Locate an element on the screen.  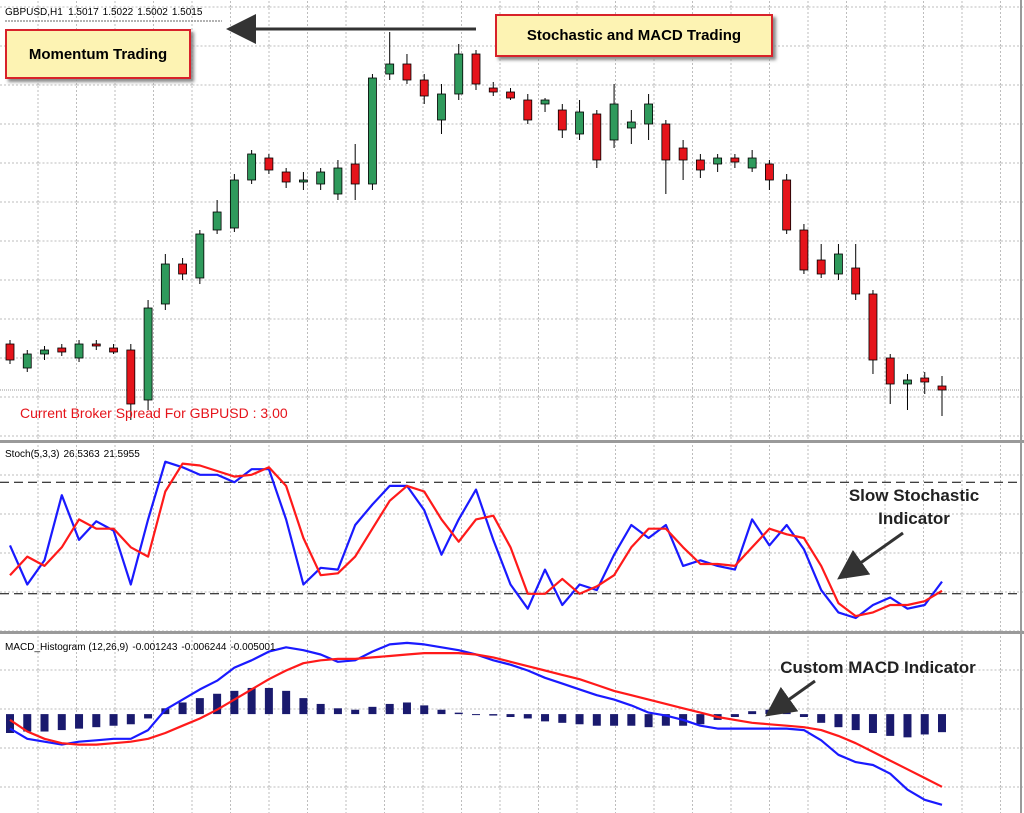
panel-separator is located at coordinates (512, 441).